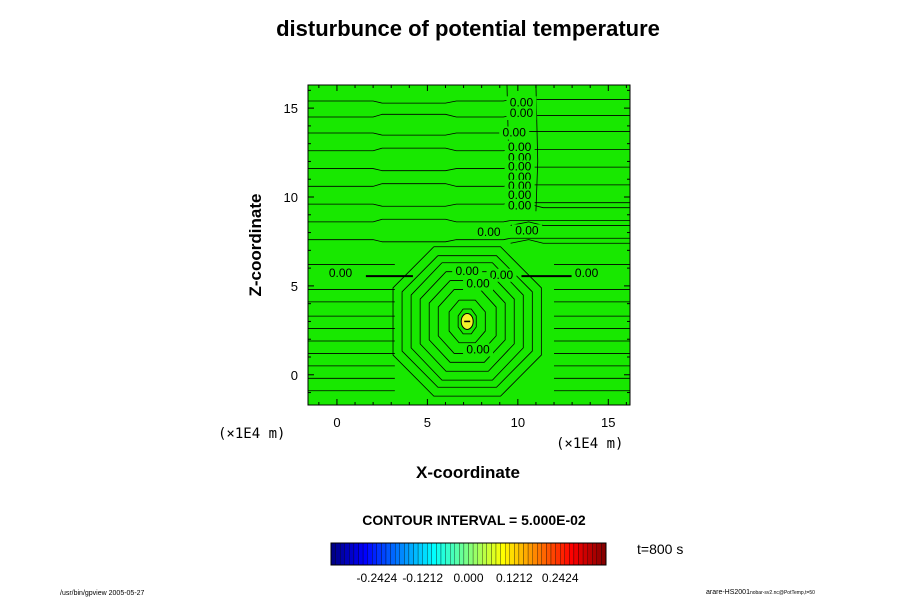  I want to click on x-tick-label: 0, so click(336, 422).